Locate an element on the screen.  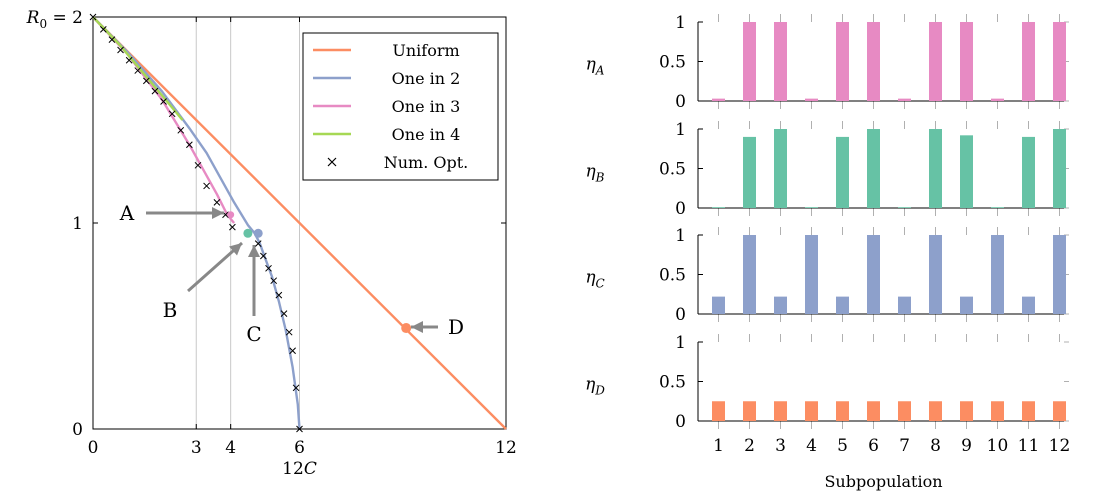
category-label: 5 is located at coordinates (842, 446).